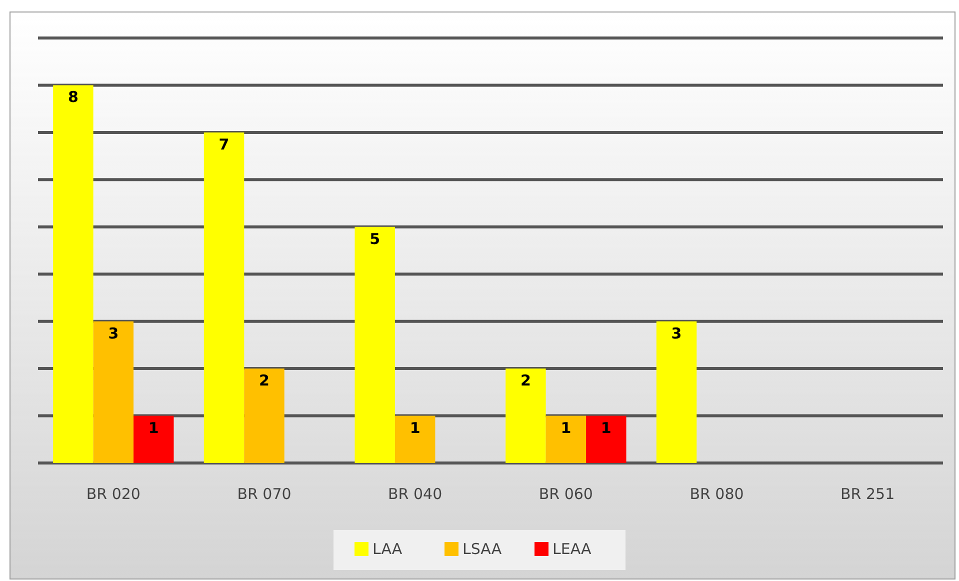  I want to click on legend-label: LSAA, so click(482, 549).